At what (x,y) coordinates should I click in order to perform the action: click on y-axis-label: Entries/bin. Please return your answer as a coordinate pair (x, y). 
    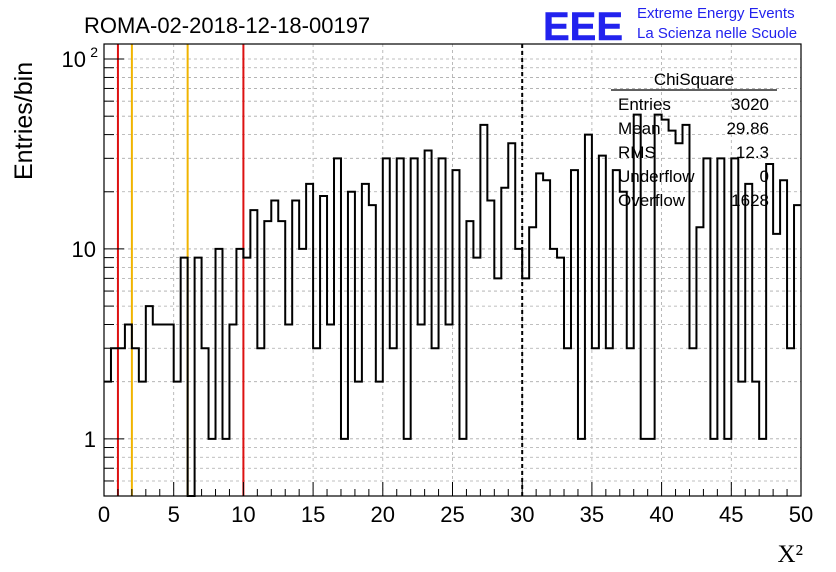
    Looking at the image, I should click on (24, 121).